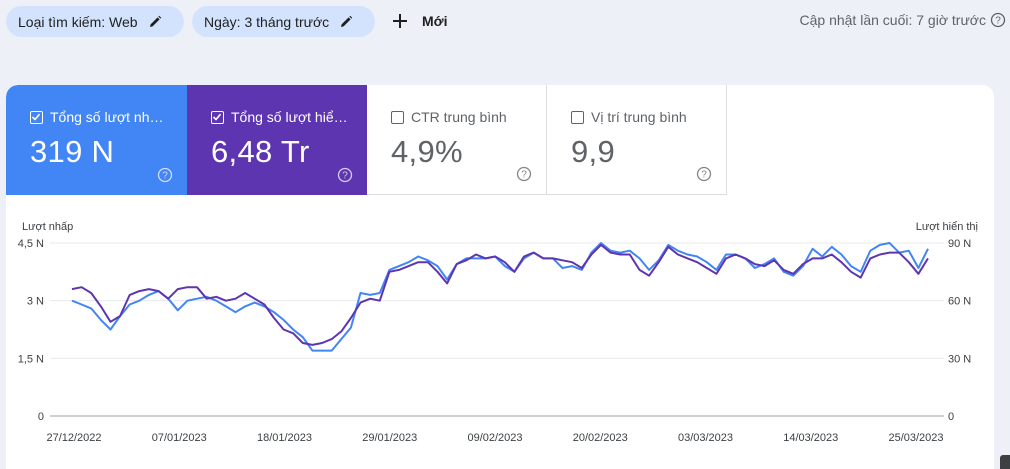 The width and height of the screenshot is (1010, 469). Describe the element at coordinates (435, 21) in the screenshot. I see `new-filter-label: Mới` at that location.